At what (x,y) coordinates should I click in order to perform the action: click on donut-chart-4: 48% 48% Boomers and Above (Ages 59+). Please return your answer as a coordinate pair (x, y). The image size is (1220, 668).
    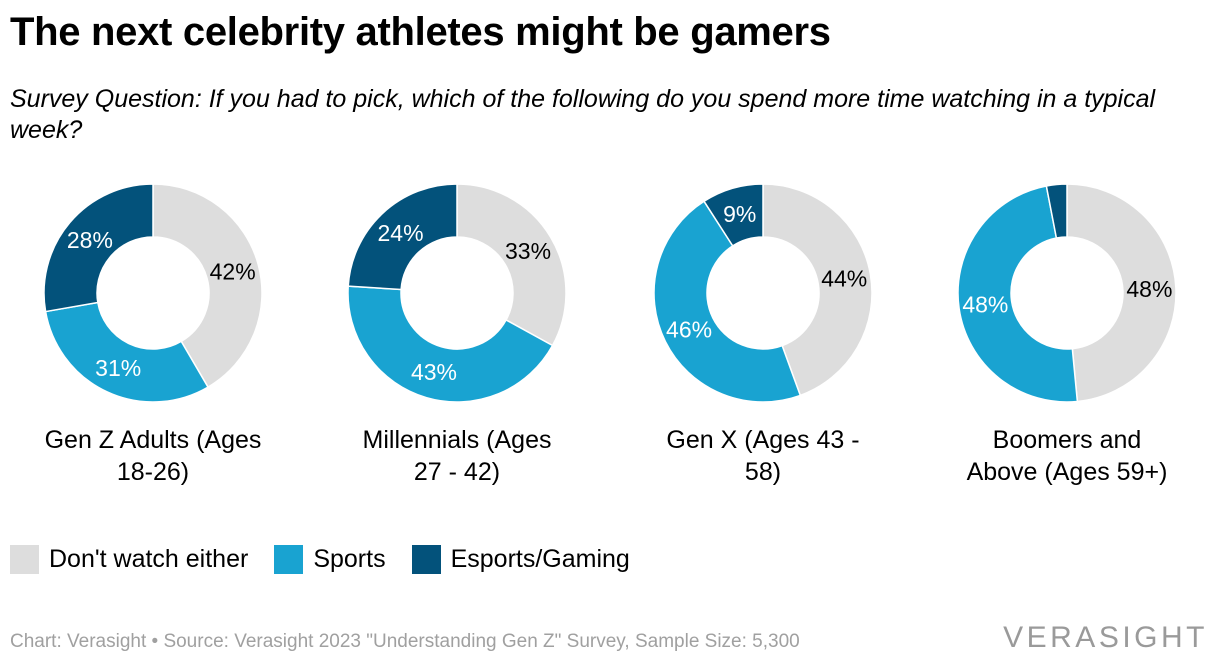
    Looking at the image, I should click on (1067, 334).